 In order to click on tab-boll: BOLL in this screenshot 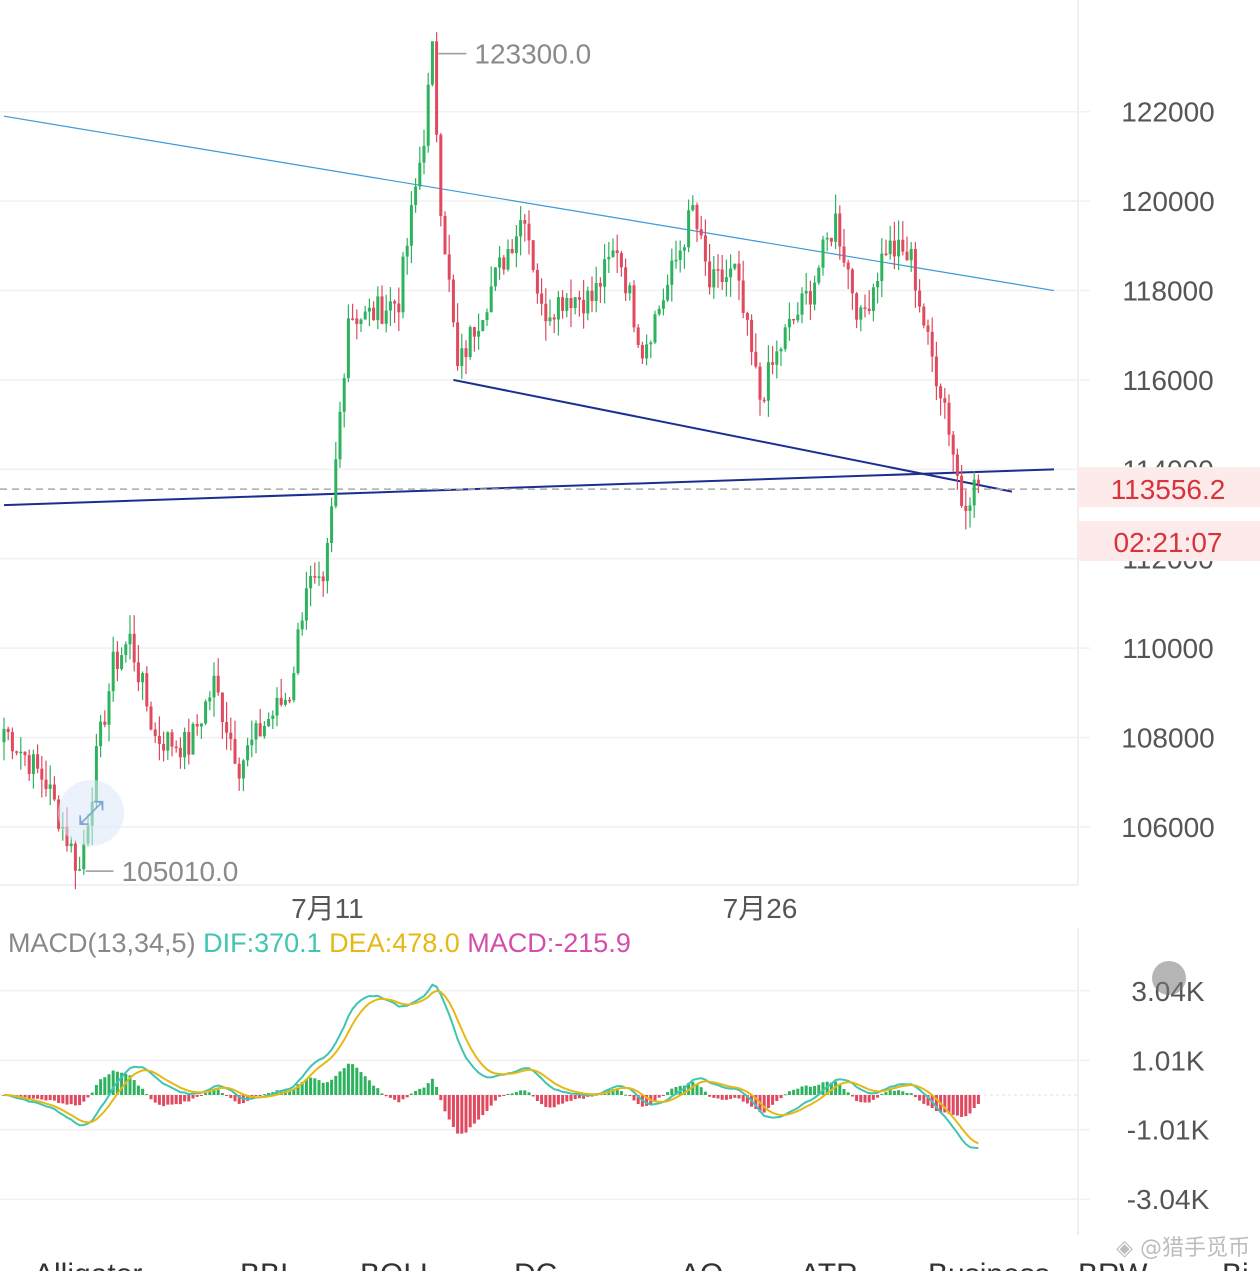, I will do `click(398, 1264)`.